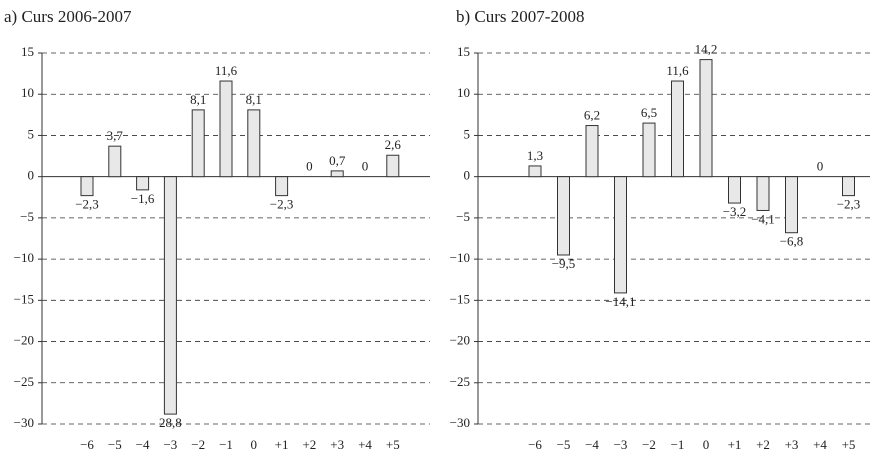 The width and height of the screenshot is (875, 459). I want to click on value-label: 28,8, so click(170, 422).